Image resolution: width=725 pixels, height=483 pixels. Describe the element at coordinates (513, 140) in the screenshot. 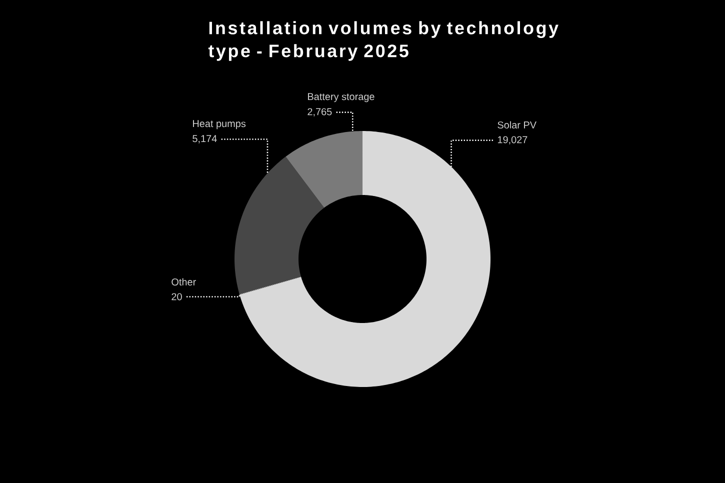

I see `data-label: 19,027` at that location.